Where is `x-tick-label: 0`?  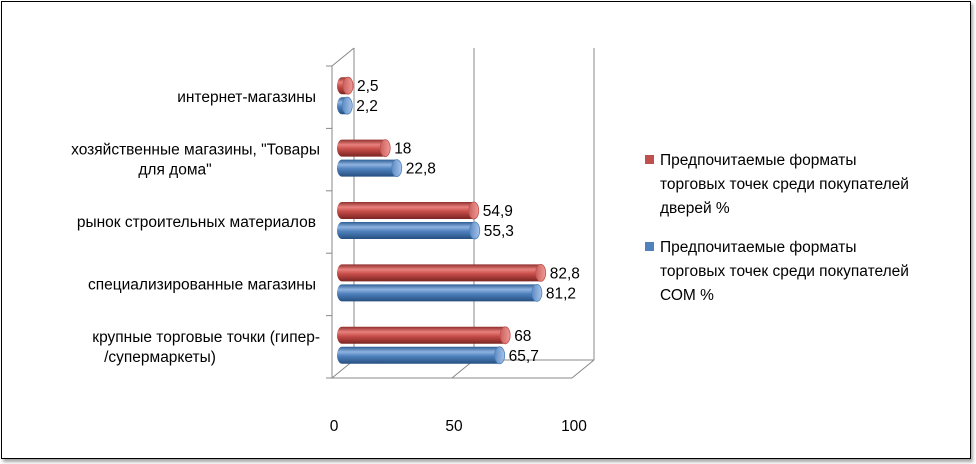
x-tick-label: 0 is located at coordinates (334, 426).